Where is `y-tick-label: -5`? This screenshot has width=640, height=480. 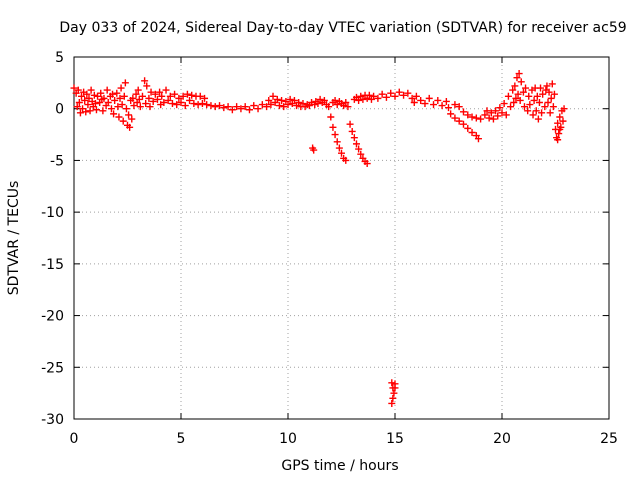 y-tick-label: -5 is located at coordinates (57, 161).